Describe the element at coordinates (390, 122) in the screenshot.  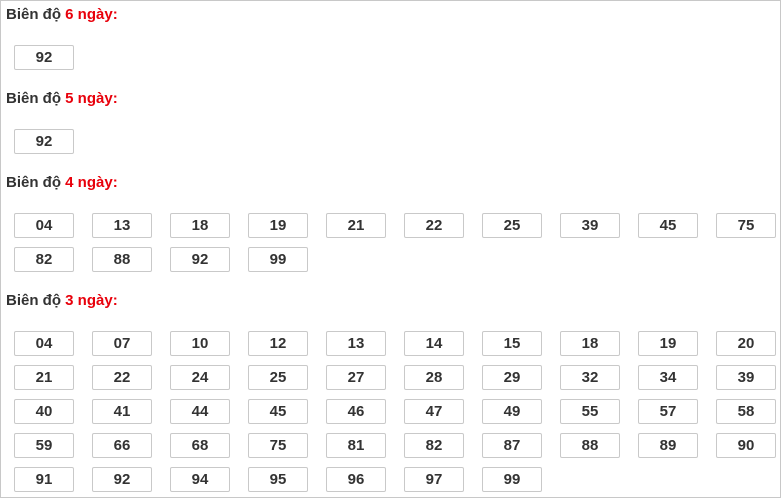
I see `bien-do-section: Biên độ 5 ngày: 92` at that location.